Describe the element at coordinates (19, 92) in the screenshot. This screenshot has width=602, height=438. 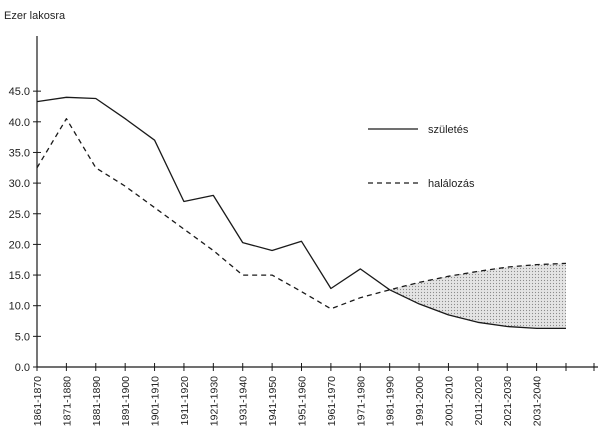
I see `y-tick-label: 45.0` at that location.